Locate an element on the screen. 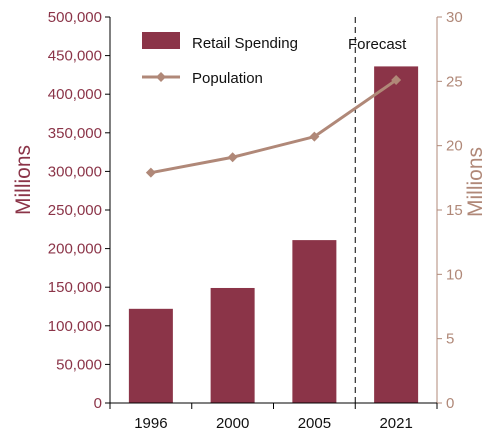  y-right-tick-label: 20 is located at coordinates (454, 146).